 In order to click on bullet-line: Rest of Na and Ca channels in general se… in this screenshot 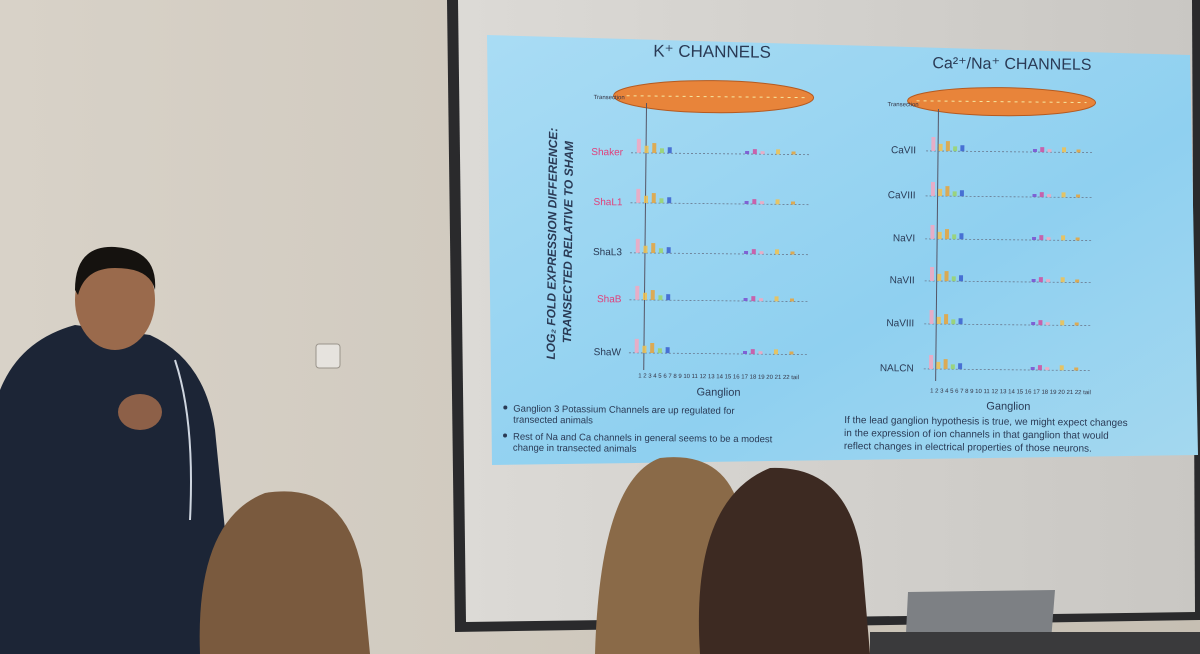, I will do `click(643, 438)`.